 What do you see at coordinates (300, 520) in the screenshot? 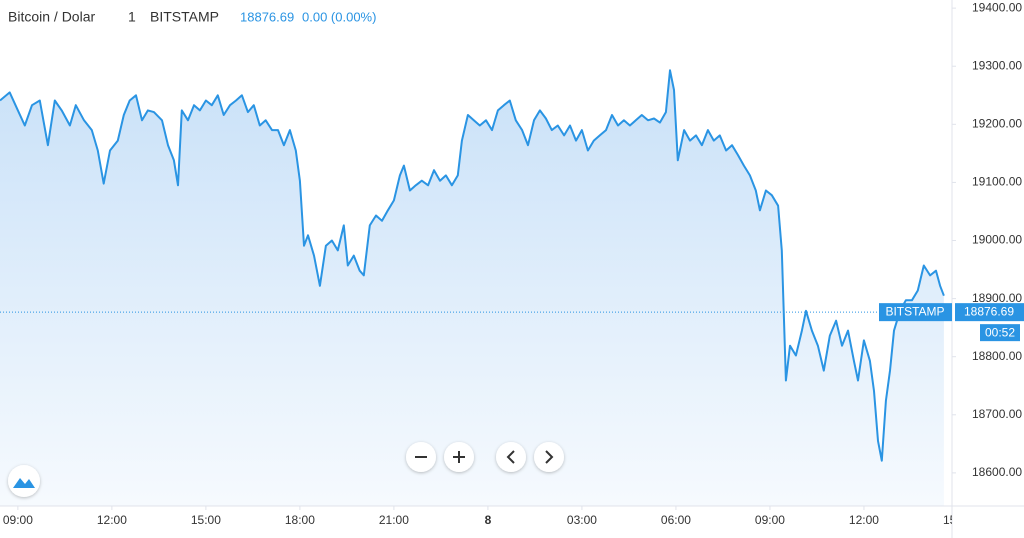
I see `x-tick-label: 18:00` at bounding box center [300, 520].